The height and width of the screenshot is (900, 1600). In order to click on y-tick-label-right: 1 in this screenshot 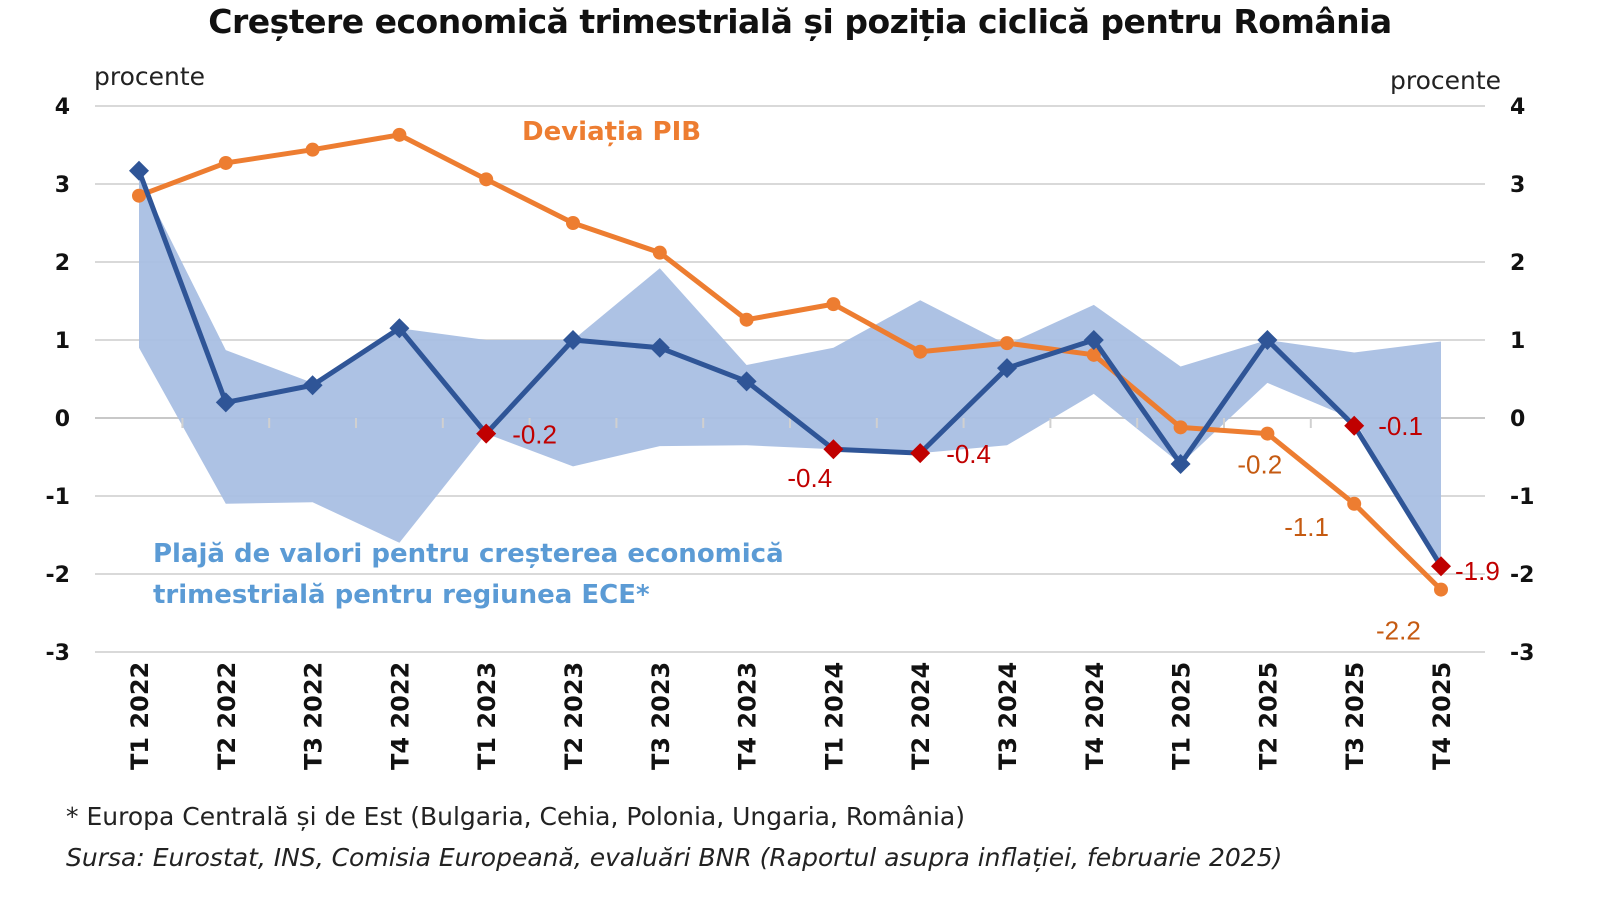, I will do `click(1517, 341)`.